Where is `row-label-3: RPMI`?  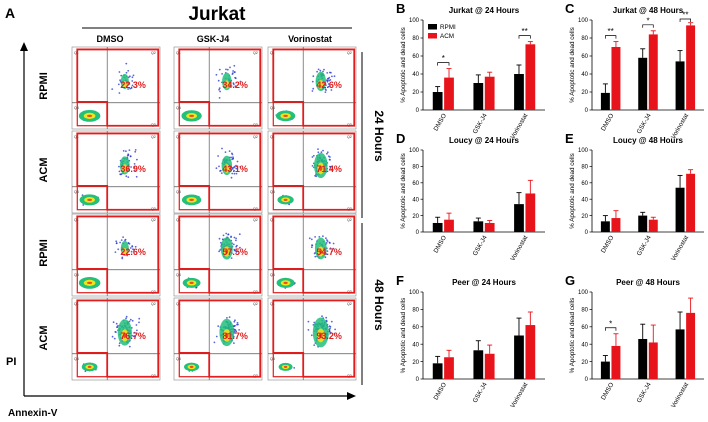
row-label-3: RPMI is located at coordinates (44, 253).